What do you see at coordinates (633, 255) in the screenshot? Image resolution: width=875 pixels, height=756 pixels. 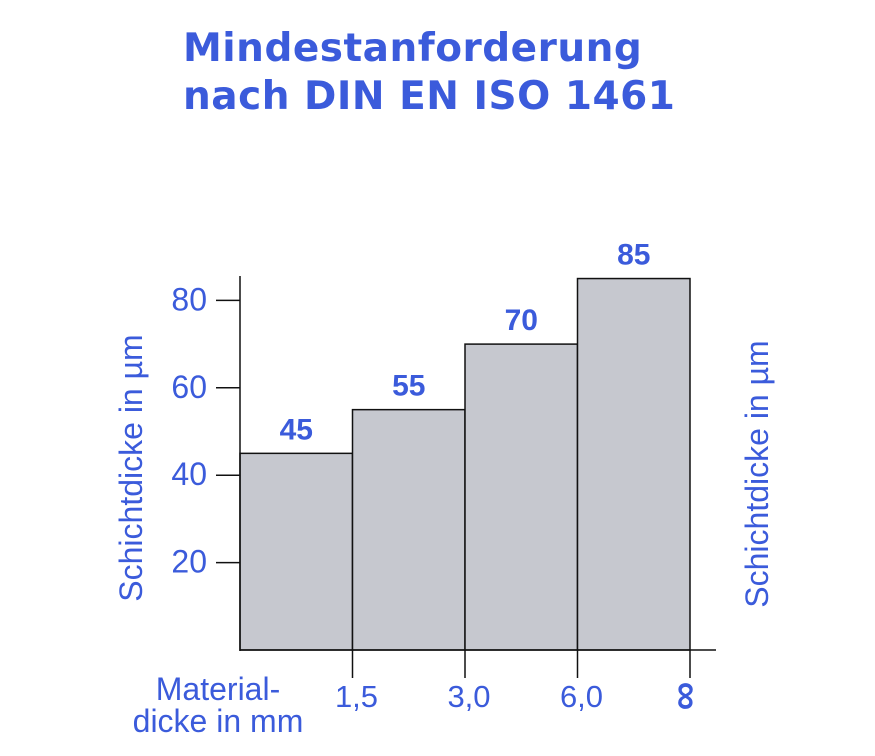 I see `data-label: 85` at bounding box center [633, 255].